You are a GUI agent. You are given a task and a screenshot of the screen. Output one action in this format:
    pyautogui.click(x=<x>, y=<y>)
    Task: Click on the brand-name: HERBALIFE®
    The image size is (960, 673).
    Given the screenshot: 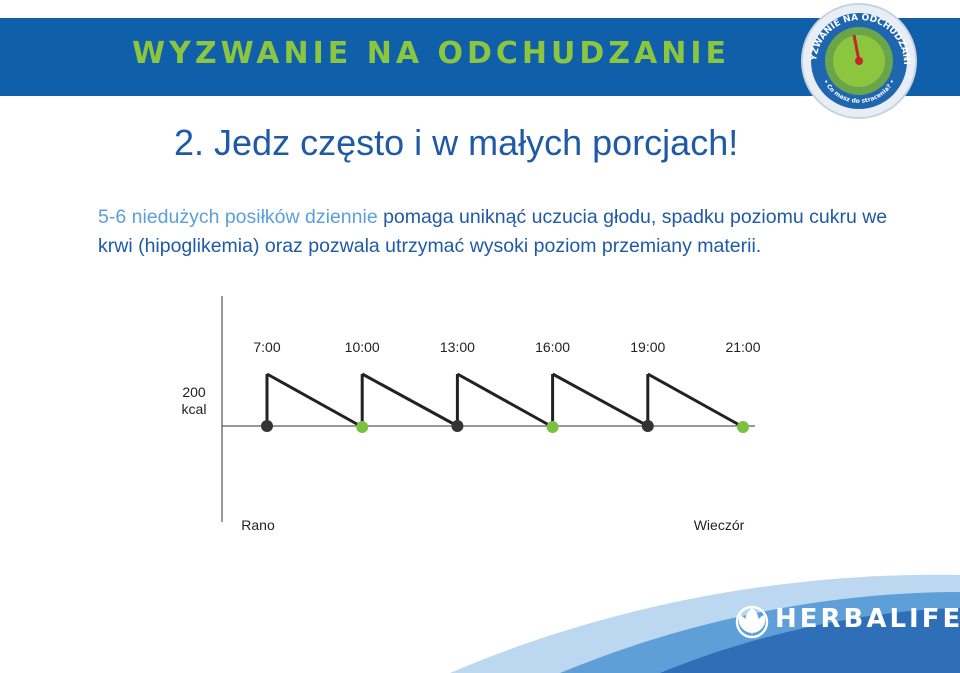 What is the action you would take?
    pyautogui.click(x=867, y=619)
    